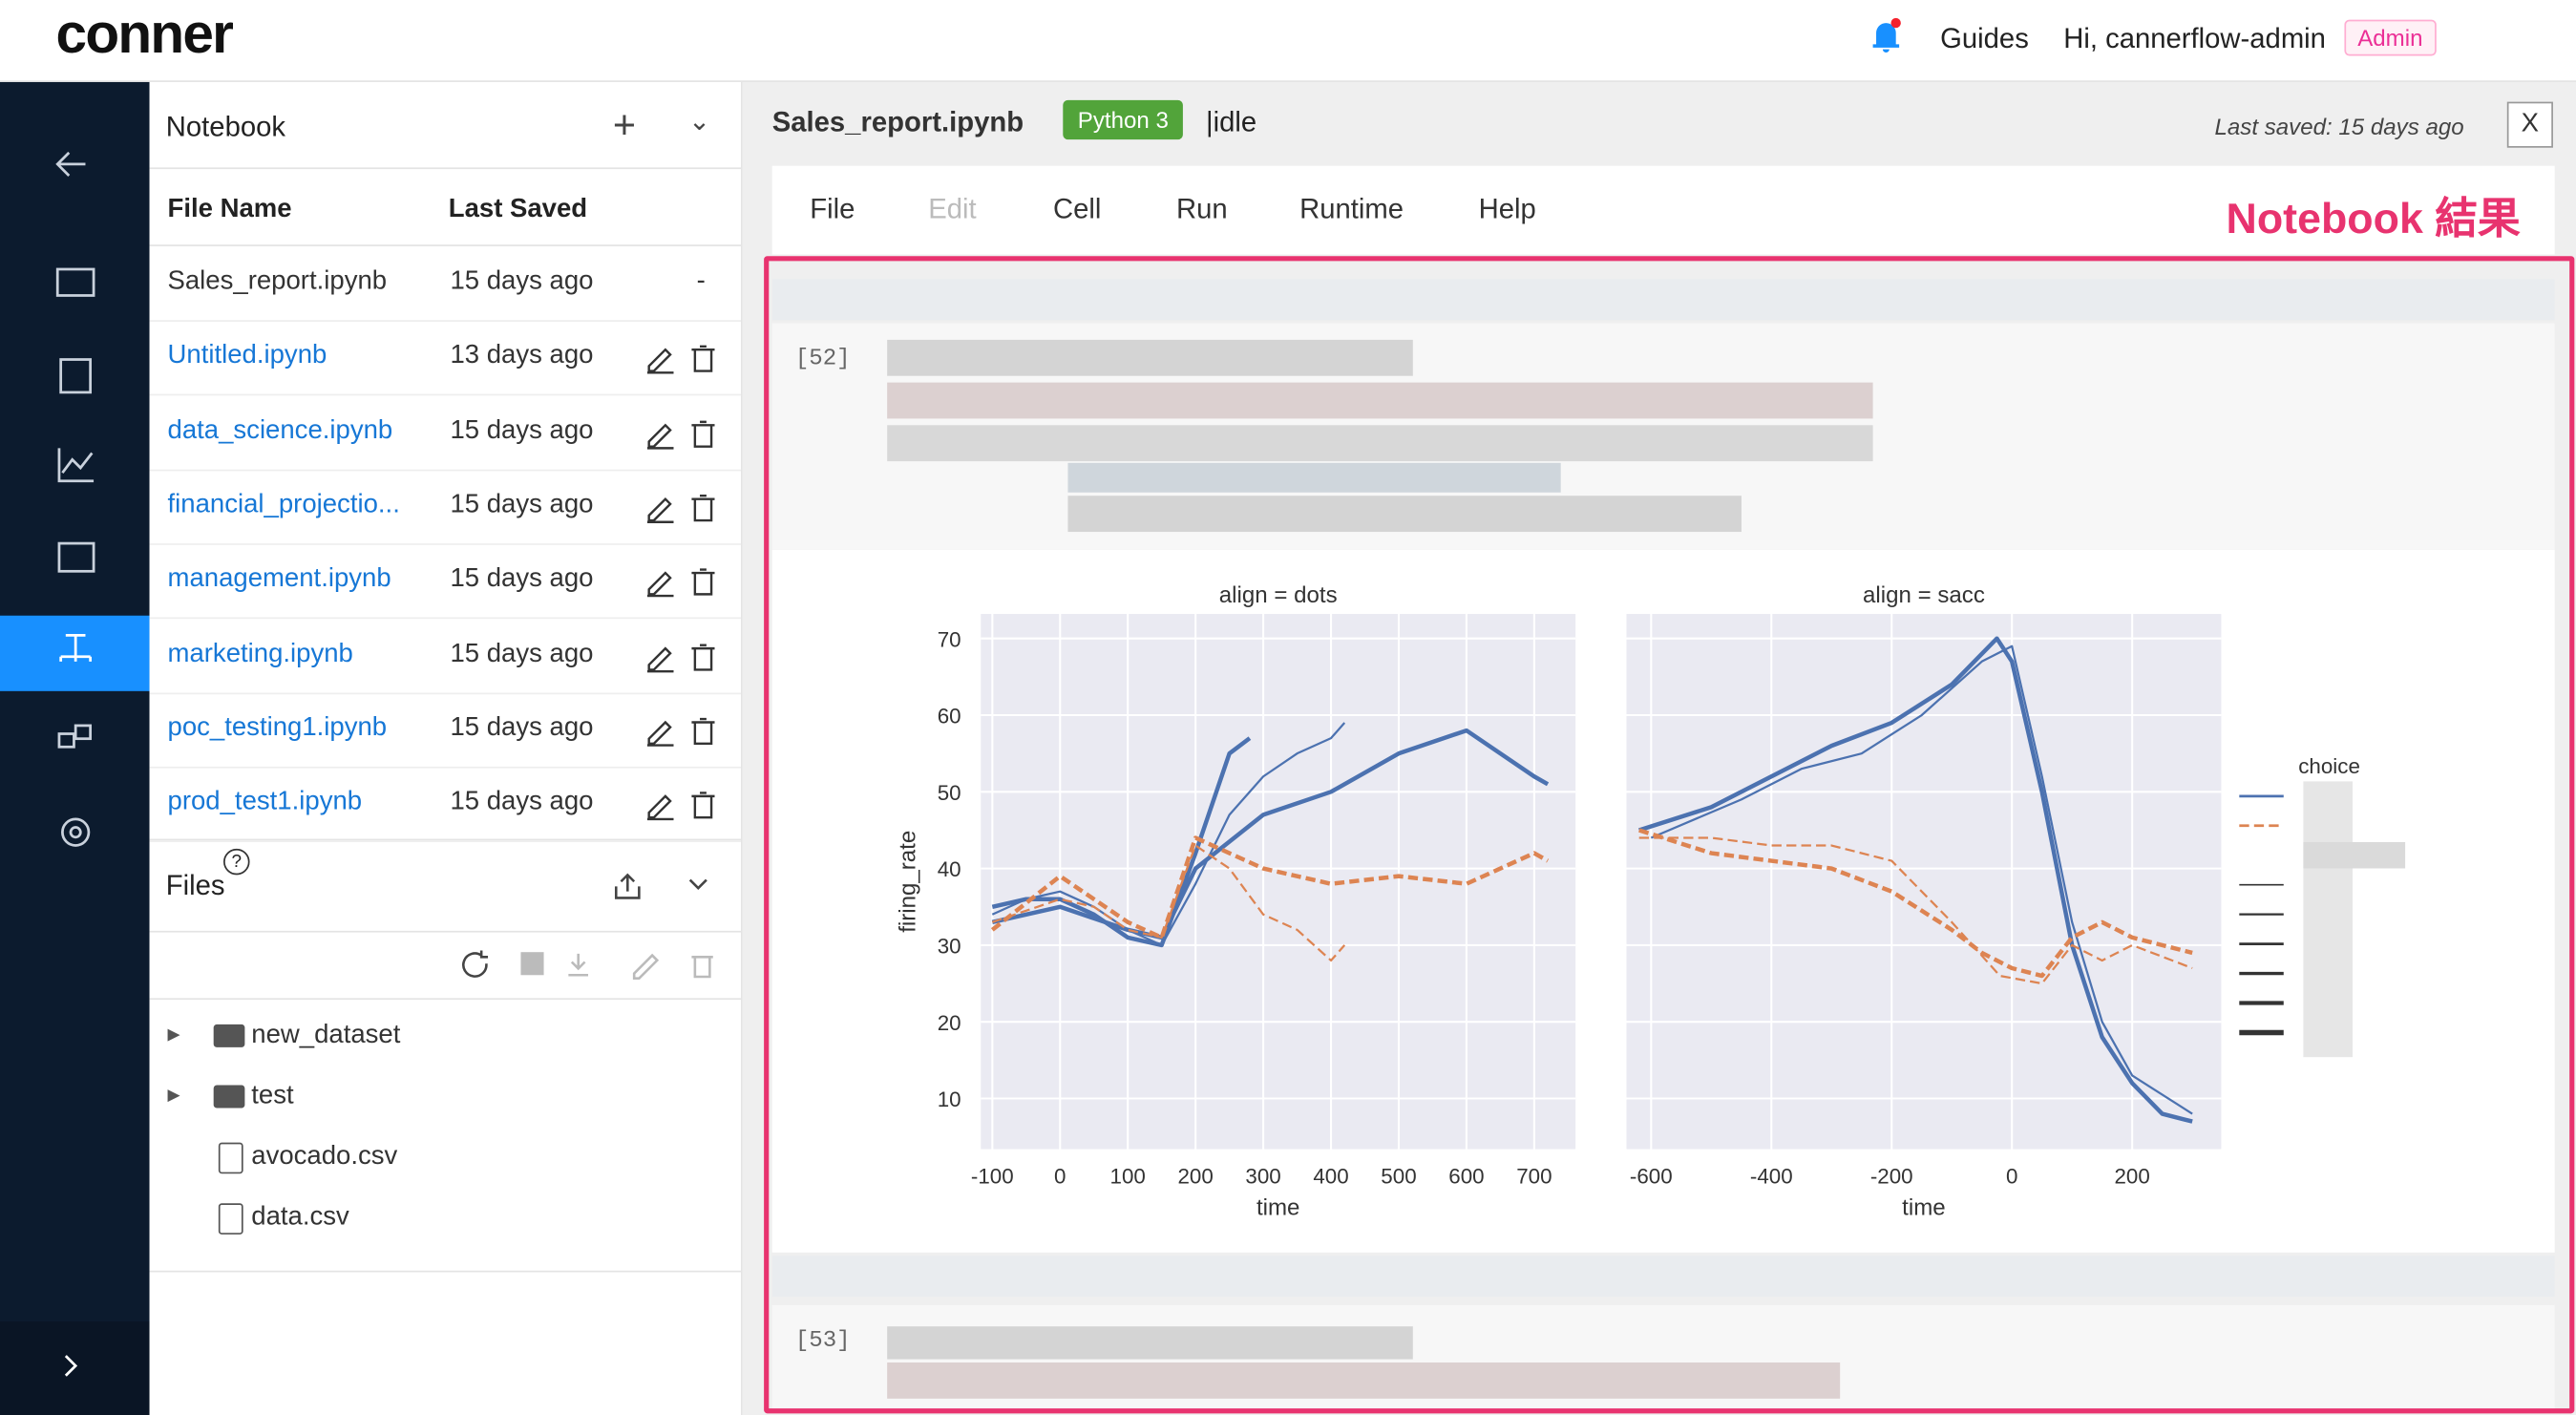 This screenshot has width=2576, height=1415. What do you see at coordinates (949, 869) in the screenshot?
I see `y-tick-label: 40` at bounding box center [949, 869].